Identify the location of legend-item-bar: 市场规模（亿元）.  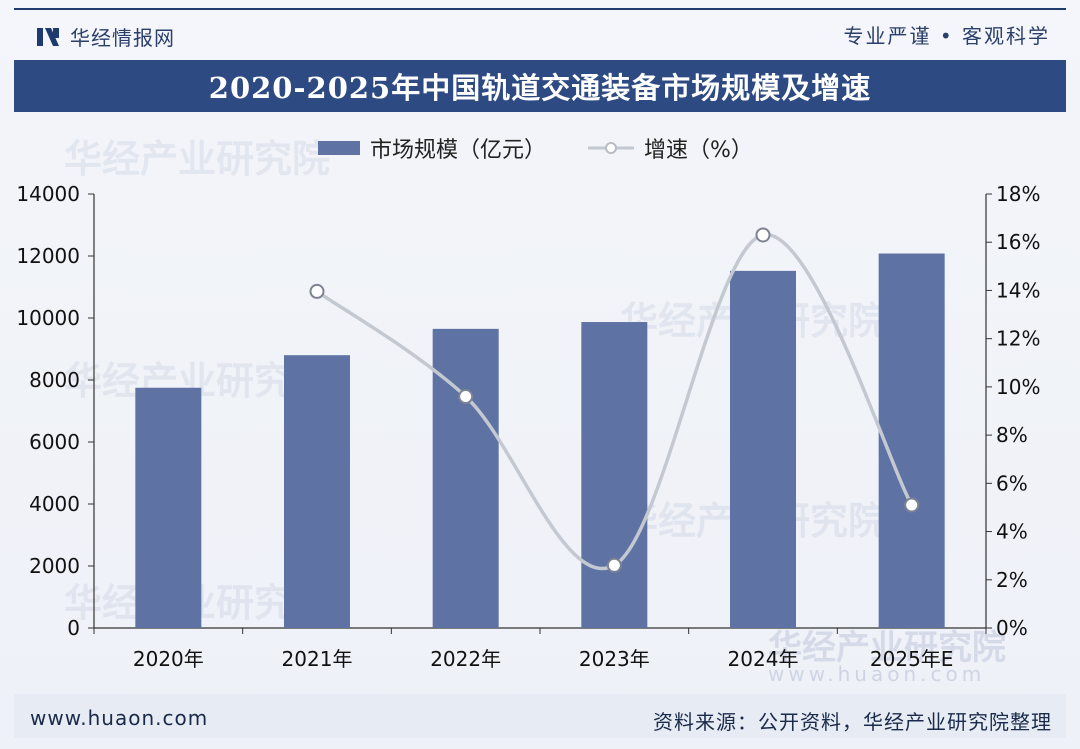
(432, 148).